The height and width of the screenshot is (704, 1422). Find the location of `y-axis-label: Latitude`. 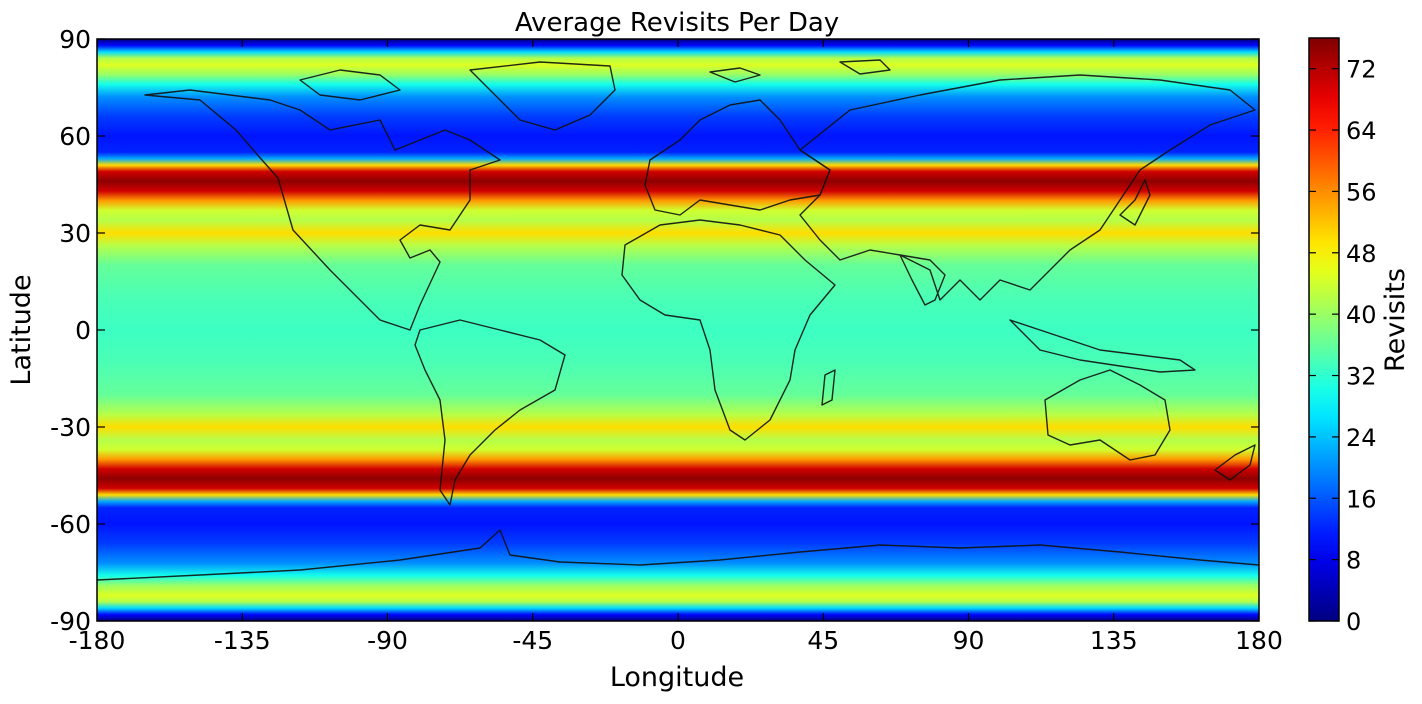

y-axis-label: Latitude is located at coordinates (21, 329).